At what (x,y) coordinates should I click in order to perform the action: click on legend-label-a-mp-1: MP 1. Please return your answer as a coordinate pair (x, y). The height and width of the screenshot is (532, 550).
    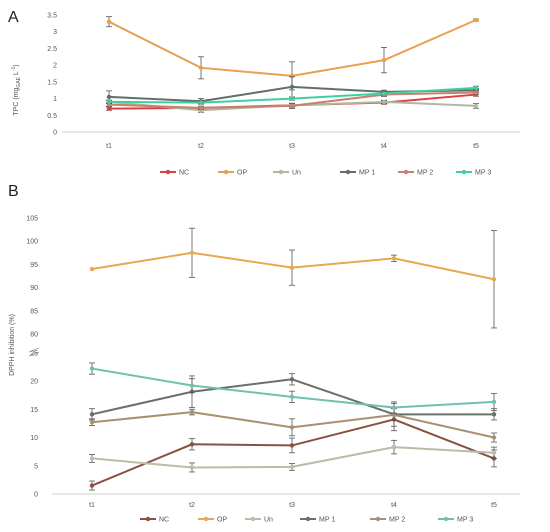
    Looking at the image, I should click on (367, 173).